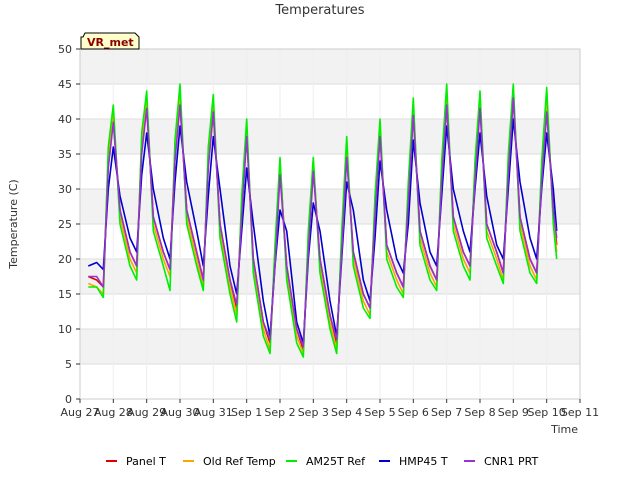  Describe the element at coordinates (65, 259) in the screenshot. I see `y-tick-label: 20` at that location.